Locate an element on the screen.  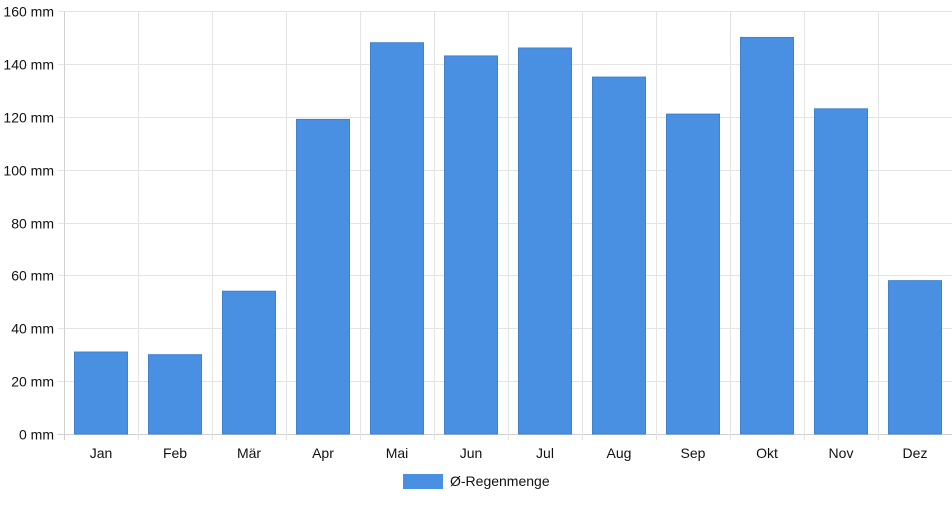
x-tick-label: Jun is located at coordinates (471, 453).